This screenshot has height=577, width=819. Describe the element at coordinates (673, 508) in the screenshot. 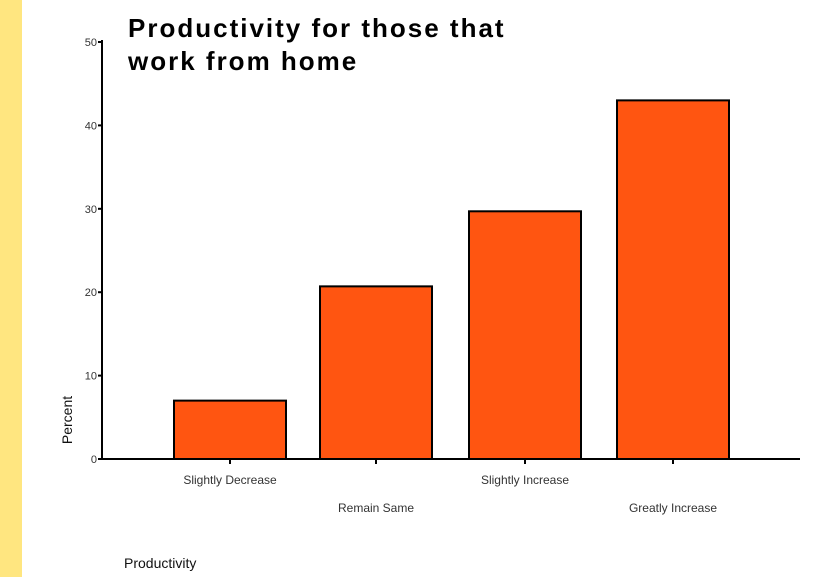

I see `x-tick-label: Greatly Increase` at that location.